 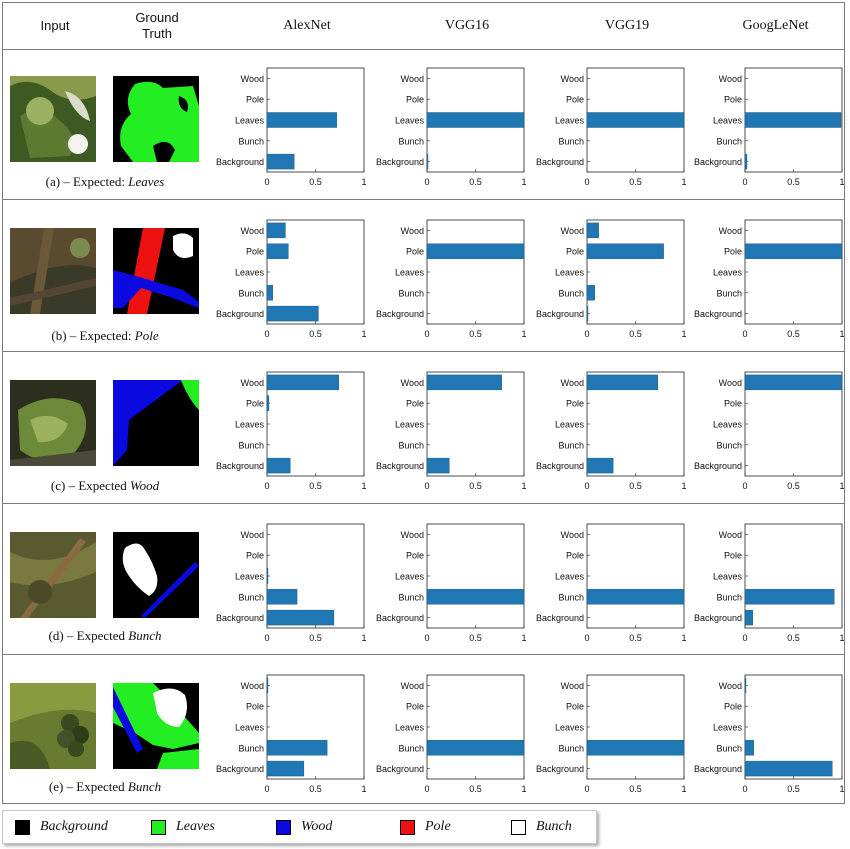 I want to click on chart-a-alexnet-bar, so click(x=302, y=120).